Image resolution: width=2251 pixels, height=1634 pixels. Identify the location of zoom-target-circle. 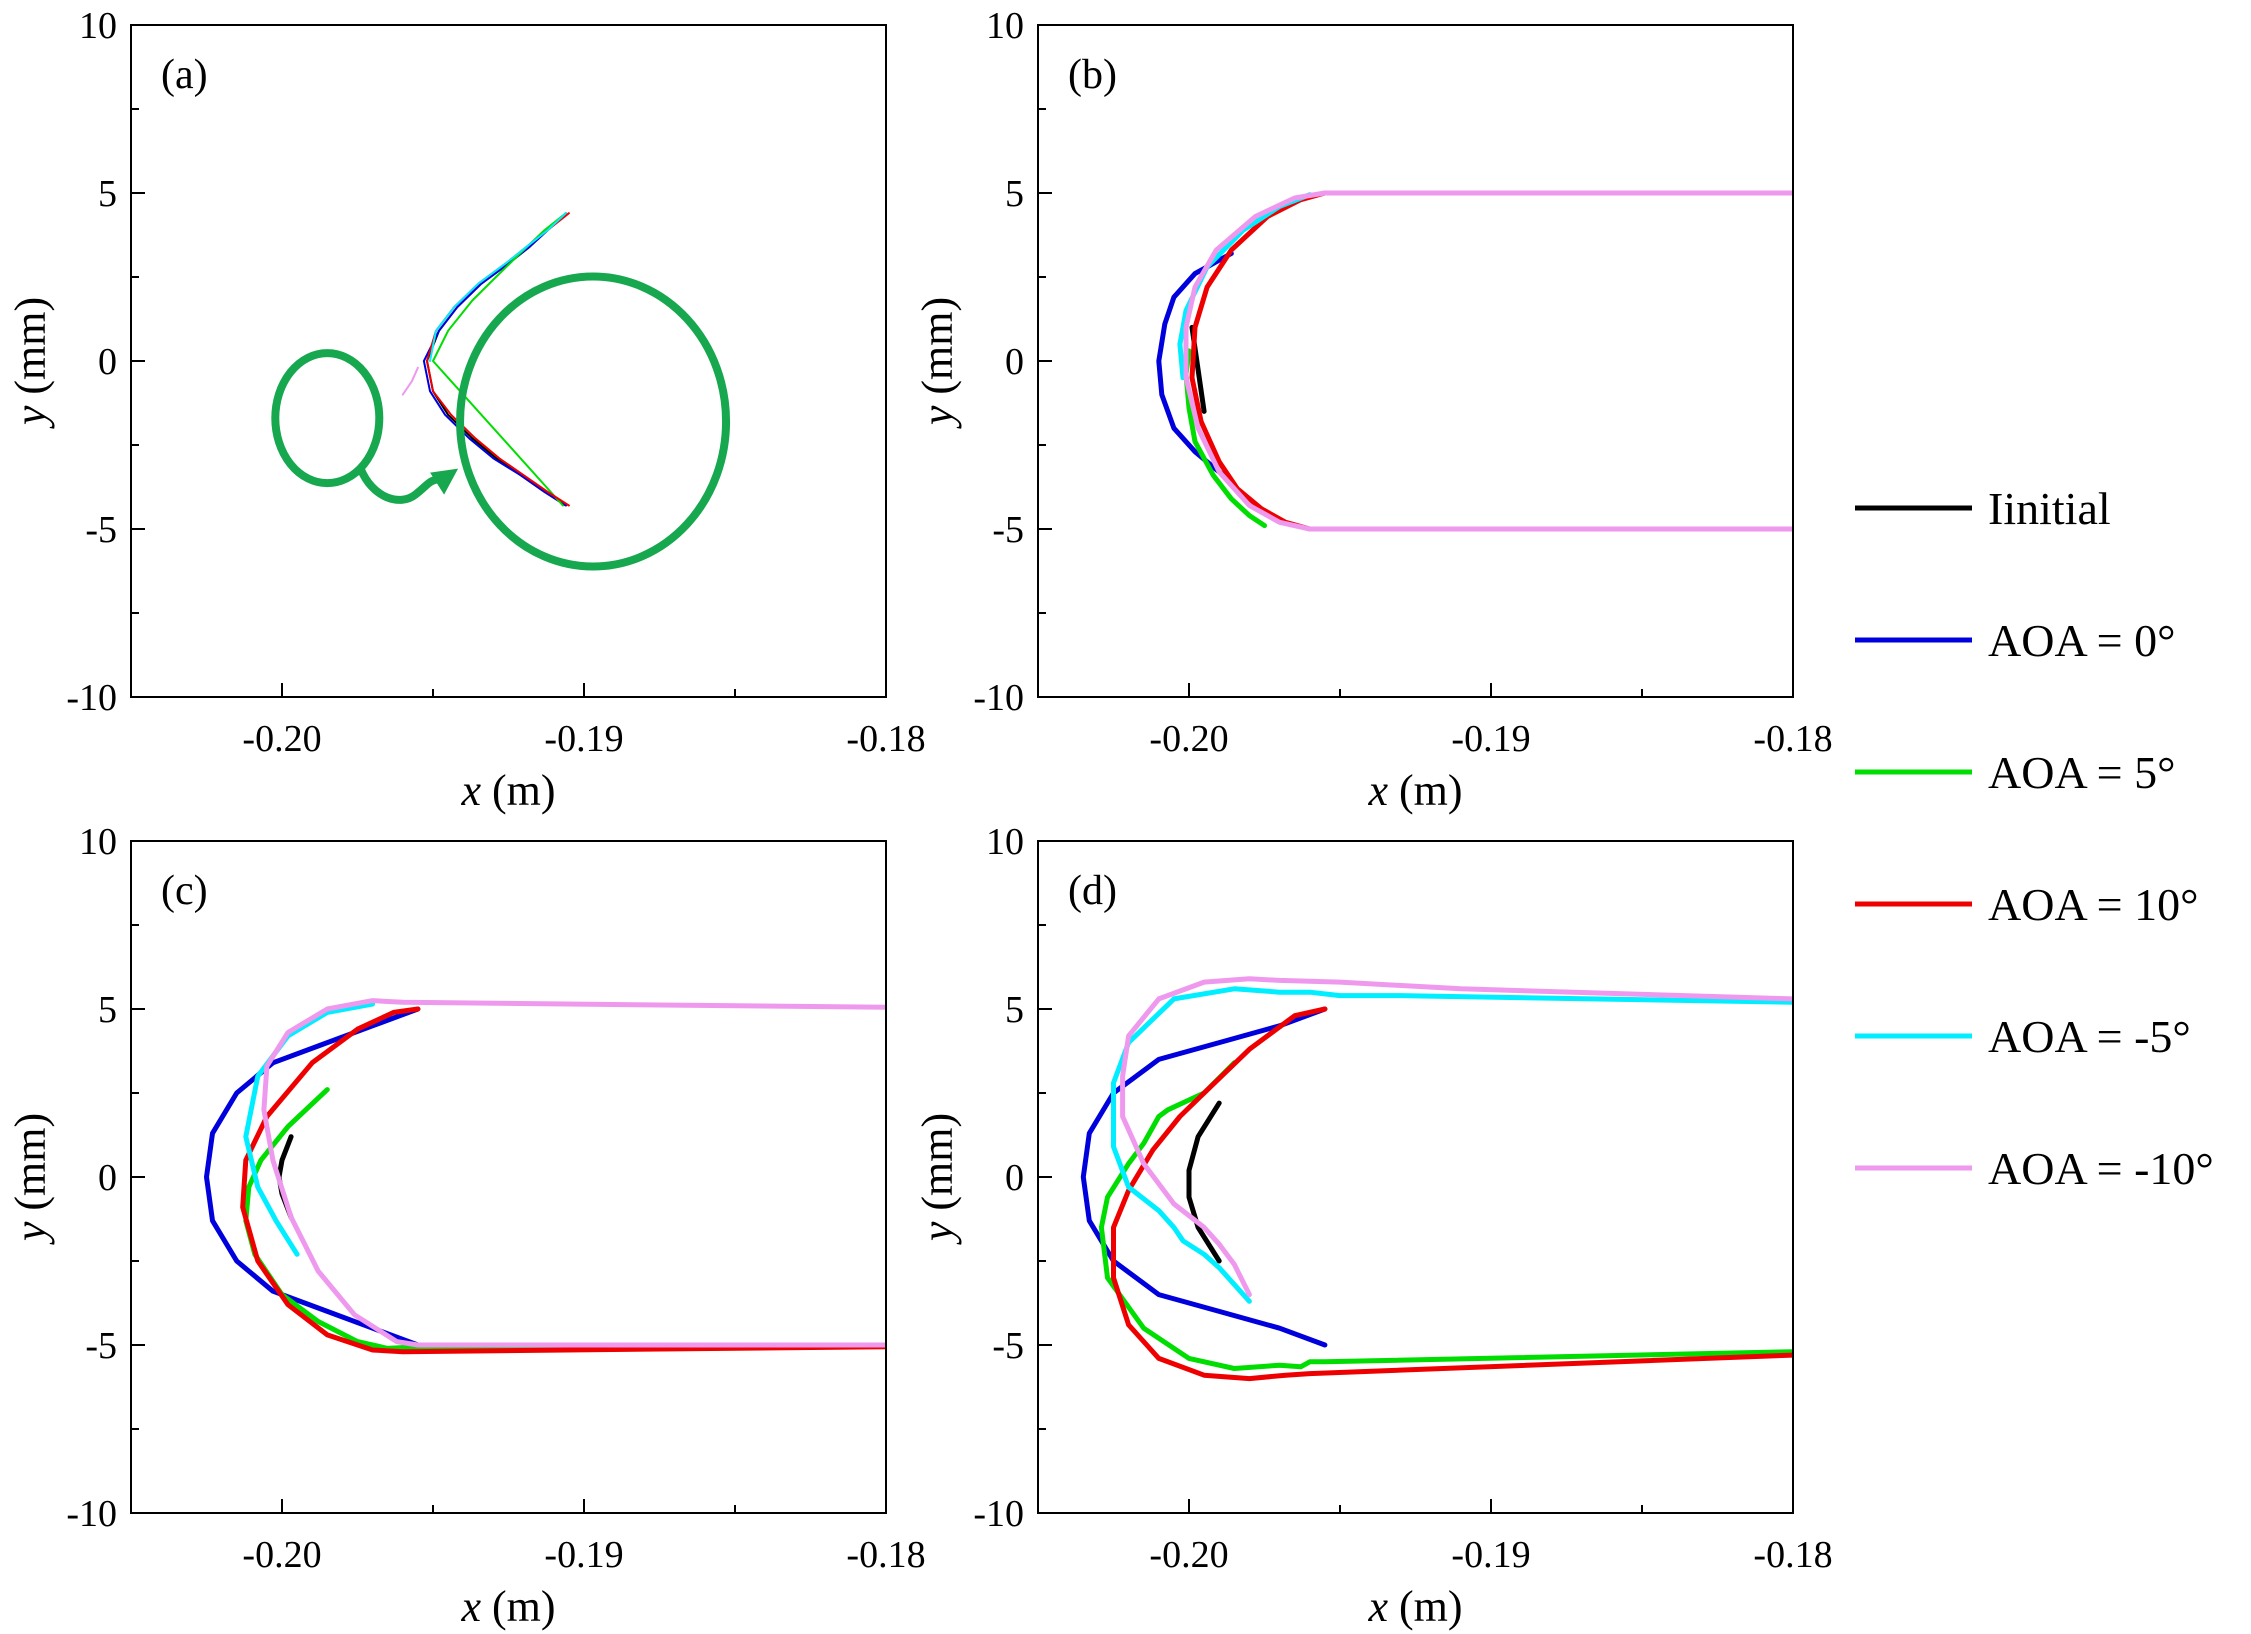
(593, 421).